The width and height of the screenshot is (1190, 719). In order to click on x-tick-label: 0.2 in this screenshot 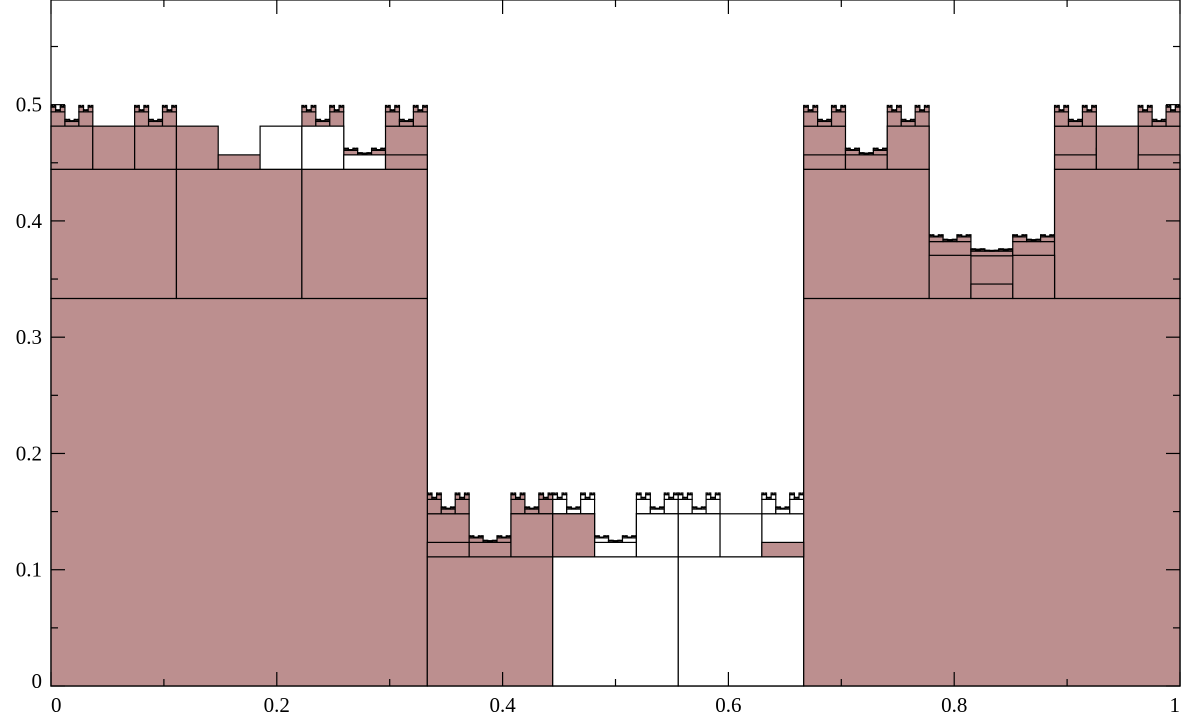, I will do `click(277, 705)`.